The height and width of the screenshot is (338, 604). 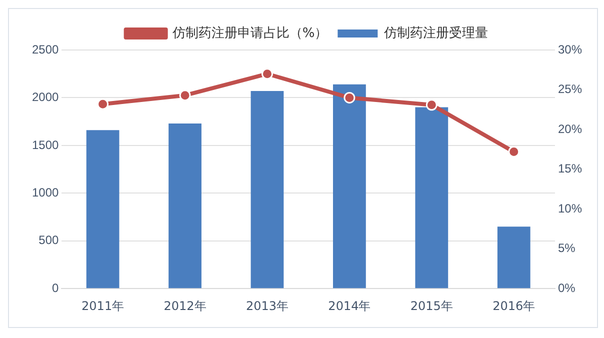 I want to click on x-tick-label: 2014年, so click(x=349, y=305).